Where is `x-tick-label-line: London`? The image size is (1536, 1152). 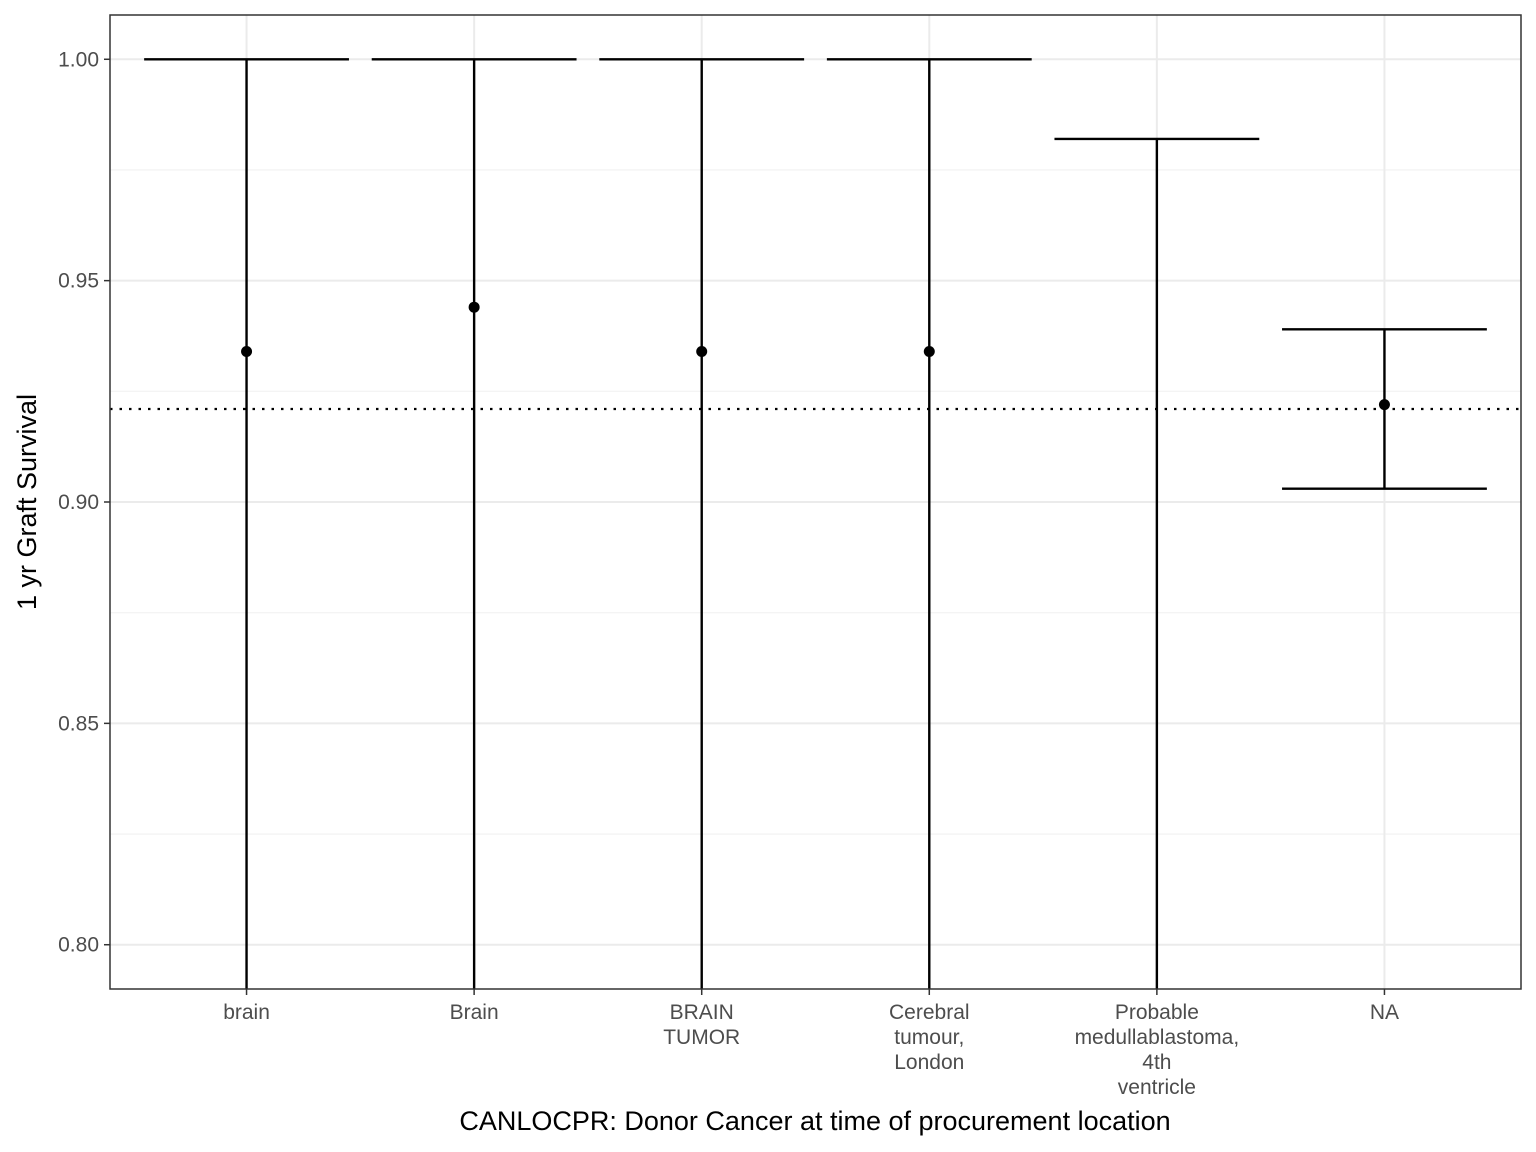
x-tick-label-line: London is located at coordinates (929, 1062).